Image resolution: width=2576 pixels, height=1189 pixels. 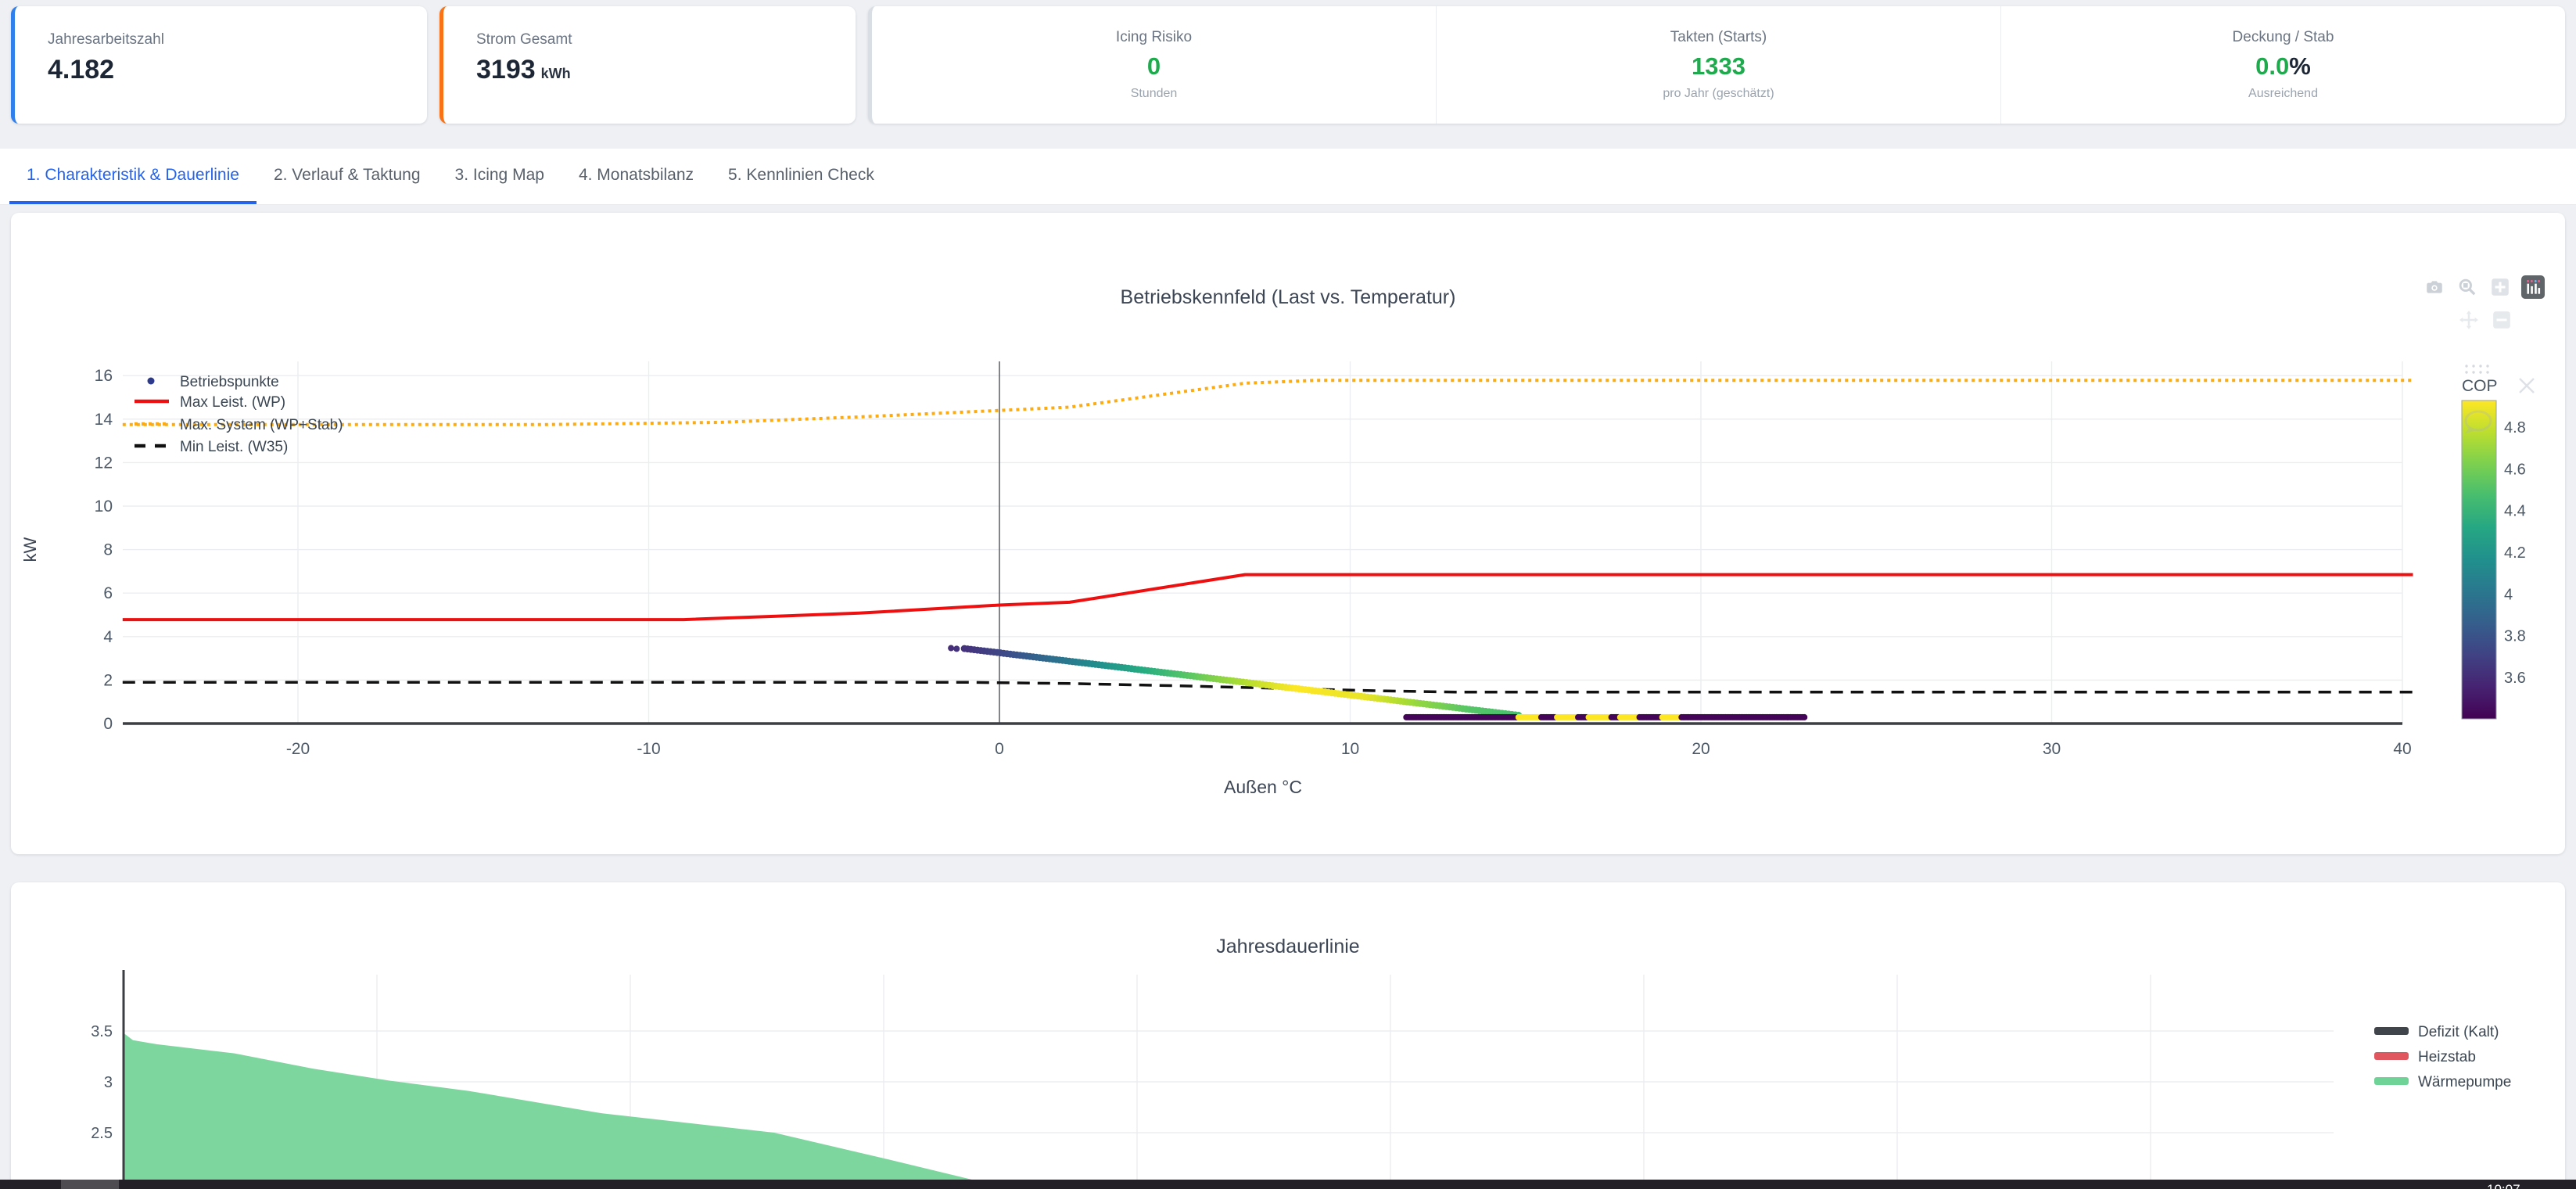 What do you see at coordinates (2527, 385) in the screenshot?
I see `close-icon` at bounding box center [2527, 385].